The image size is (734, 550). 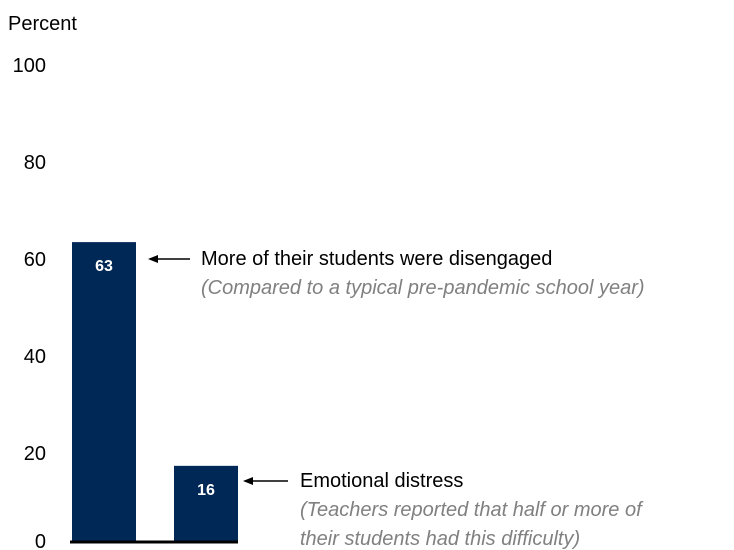 I want to click on arrowhead-emotional-distress-icon, so click(x=248, y=481).